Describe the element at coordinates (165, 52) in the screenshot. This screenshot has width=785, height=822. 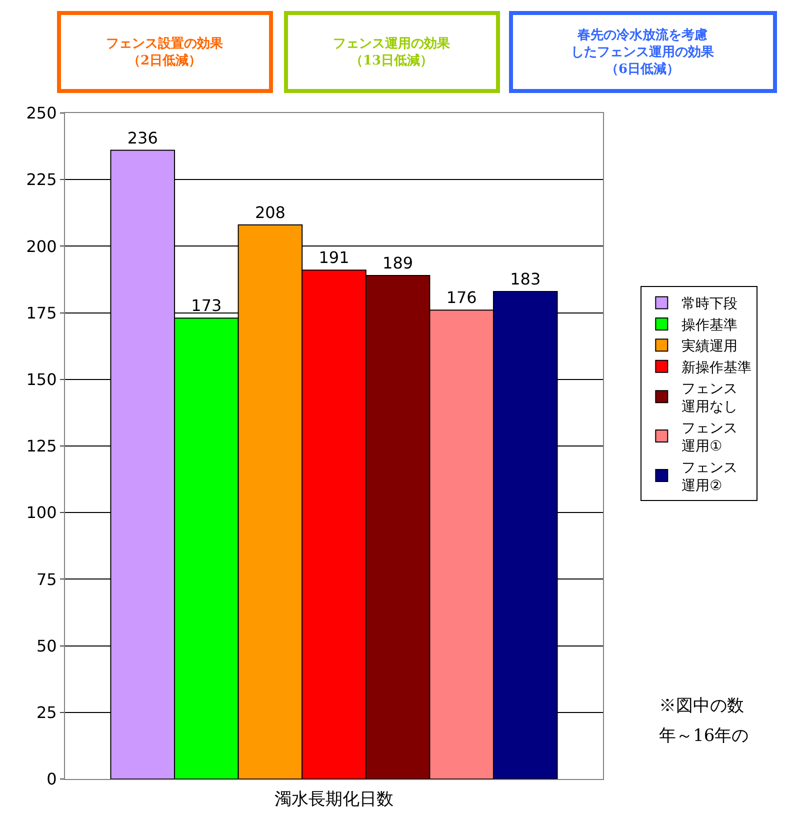
I see `text: フェンス設置の効果（2日低減）` at that location.